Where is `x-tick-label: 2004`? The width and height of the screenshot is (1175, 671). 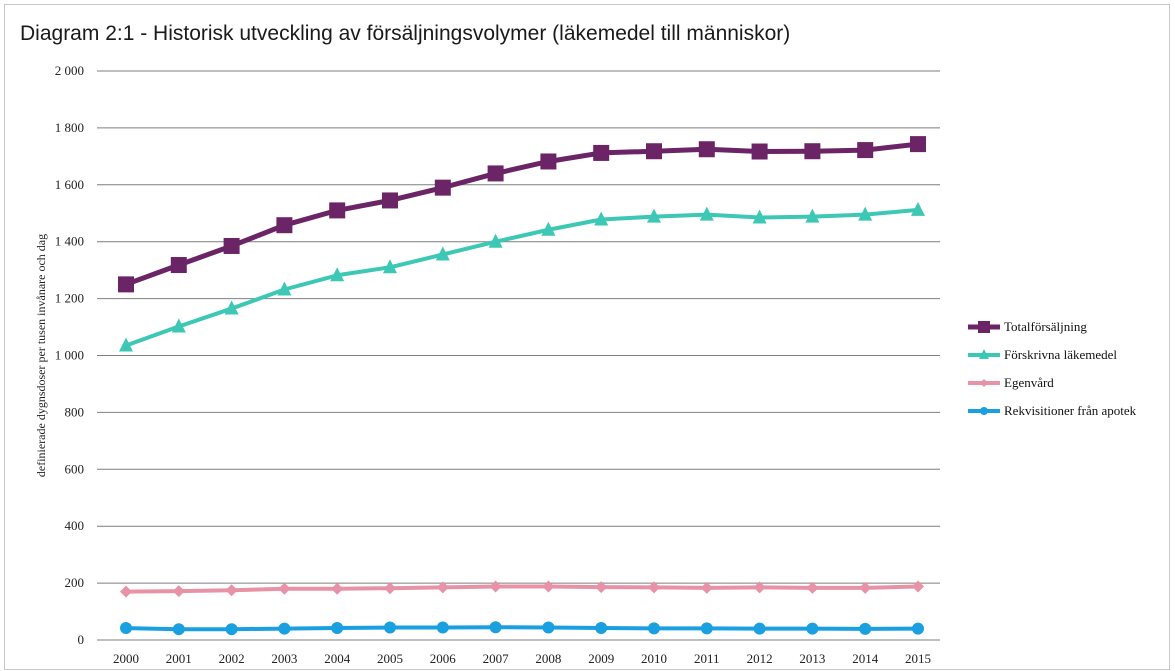
x-tick-label: 2004 is located at coordinates (337, 658).